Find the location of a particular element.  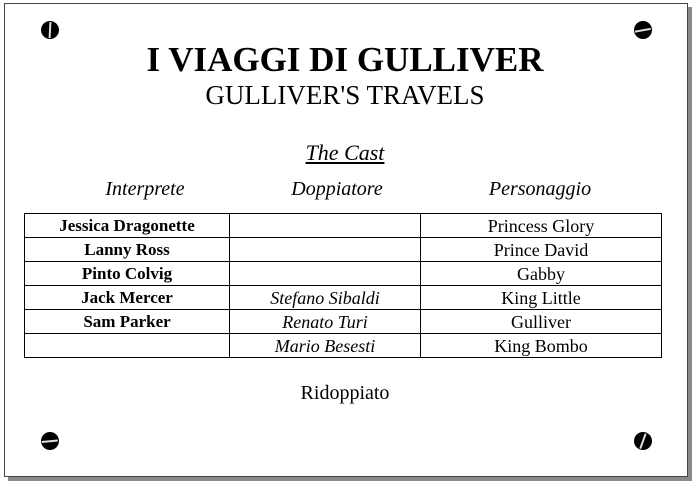

cell-actor: Jack Mercer is located at coordinates (127, 297).